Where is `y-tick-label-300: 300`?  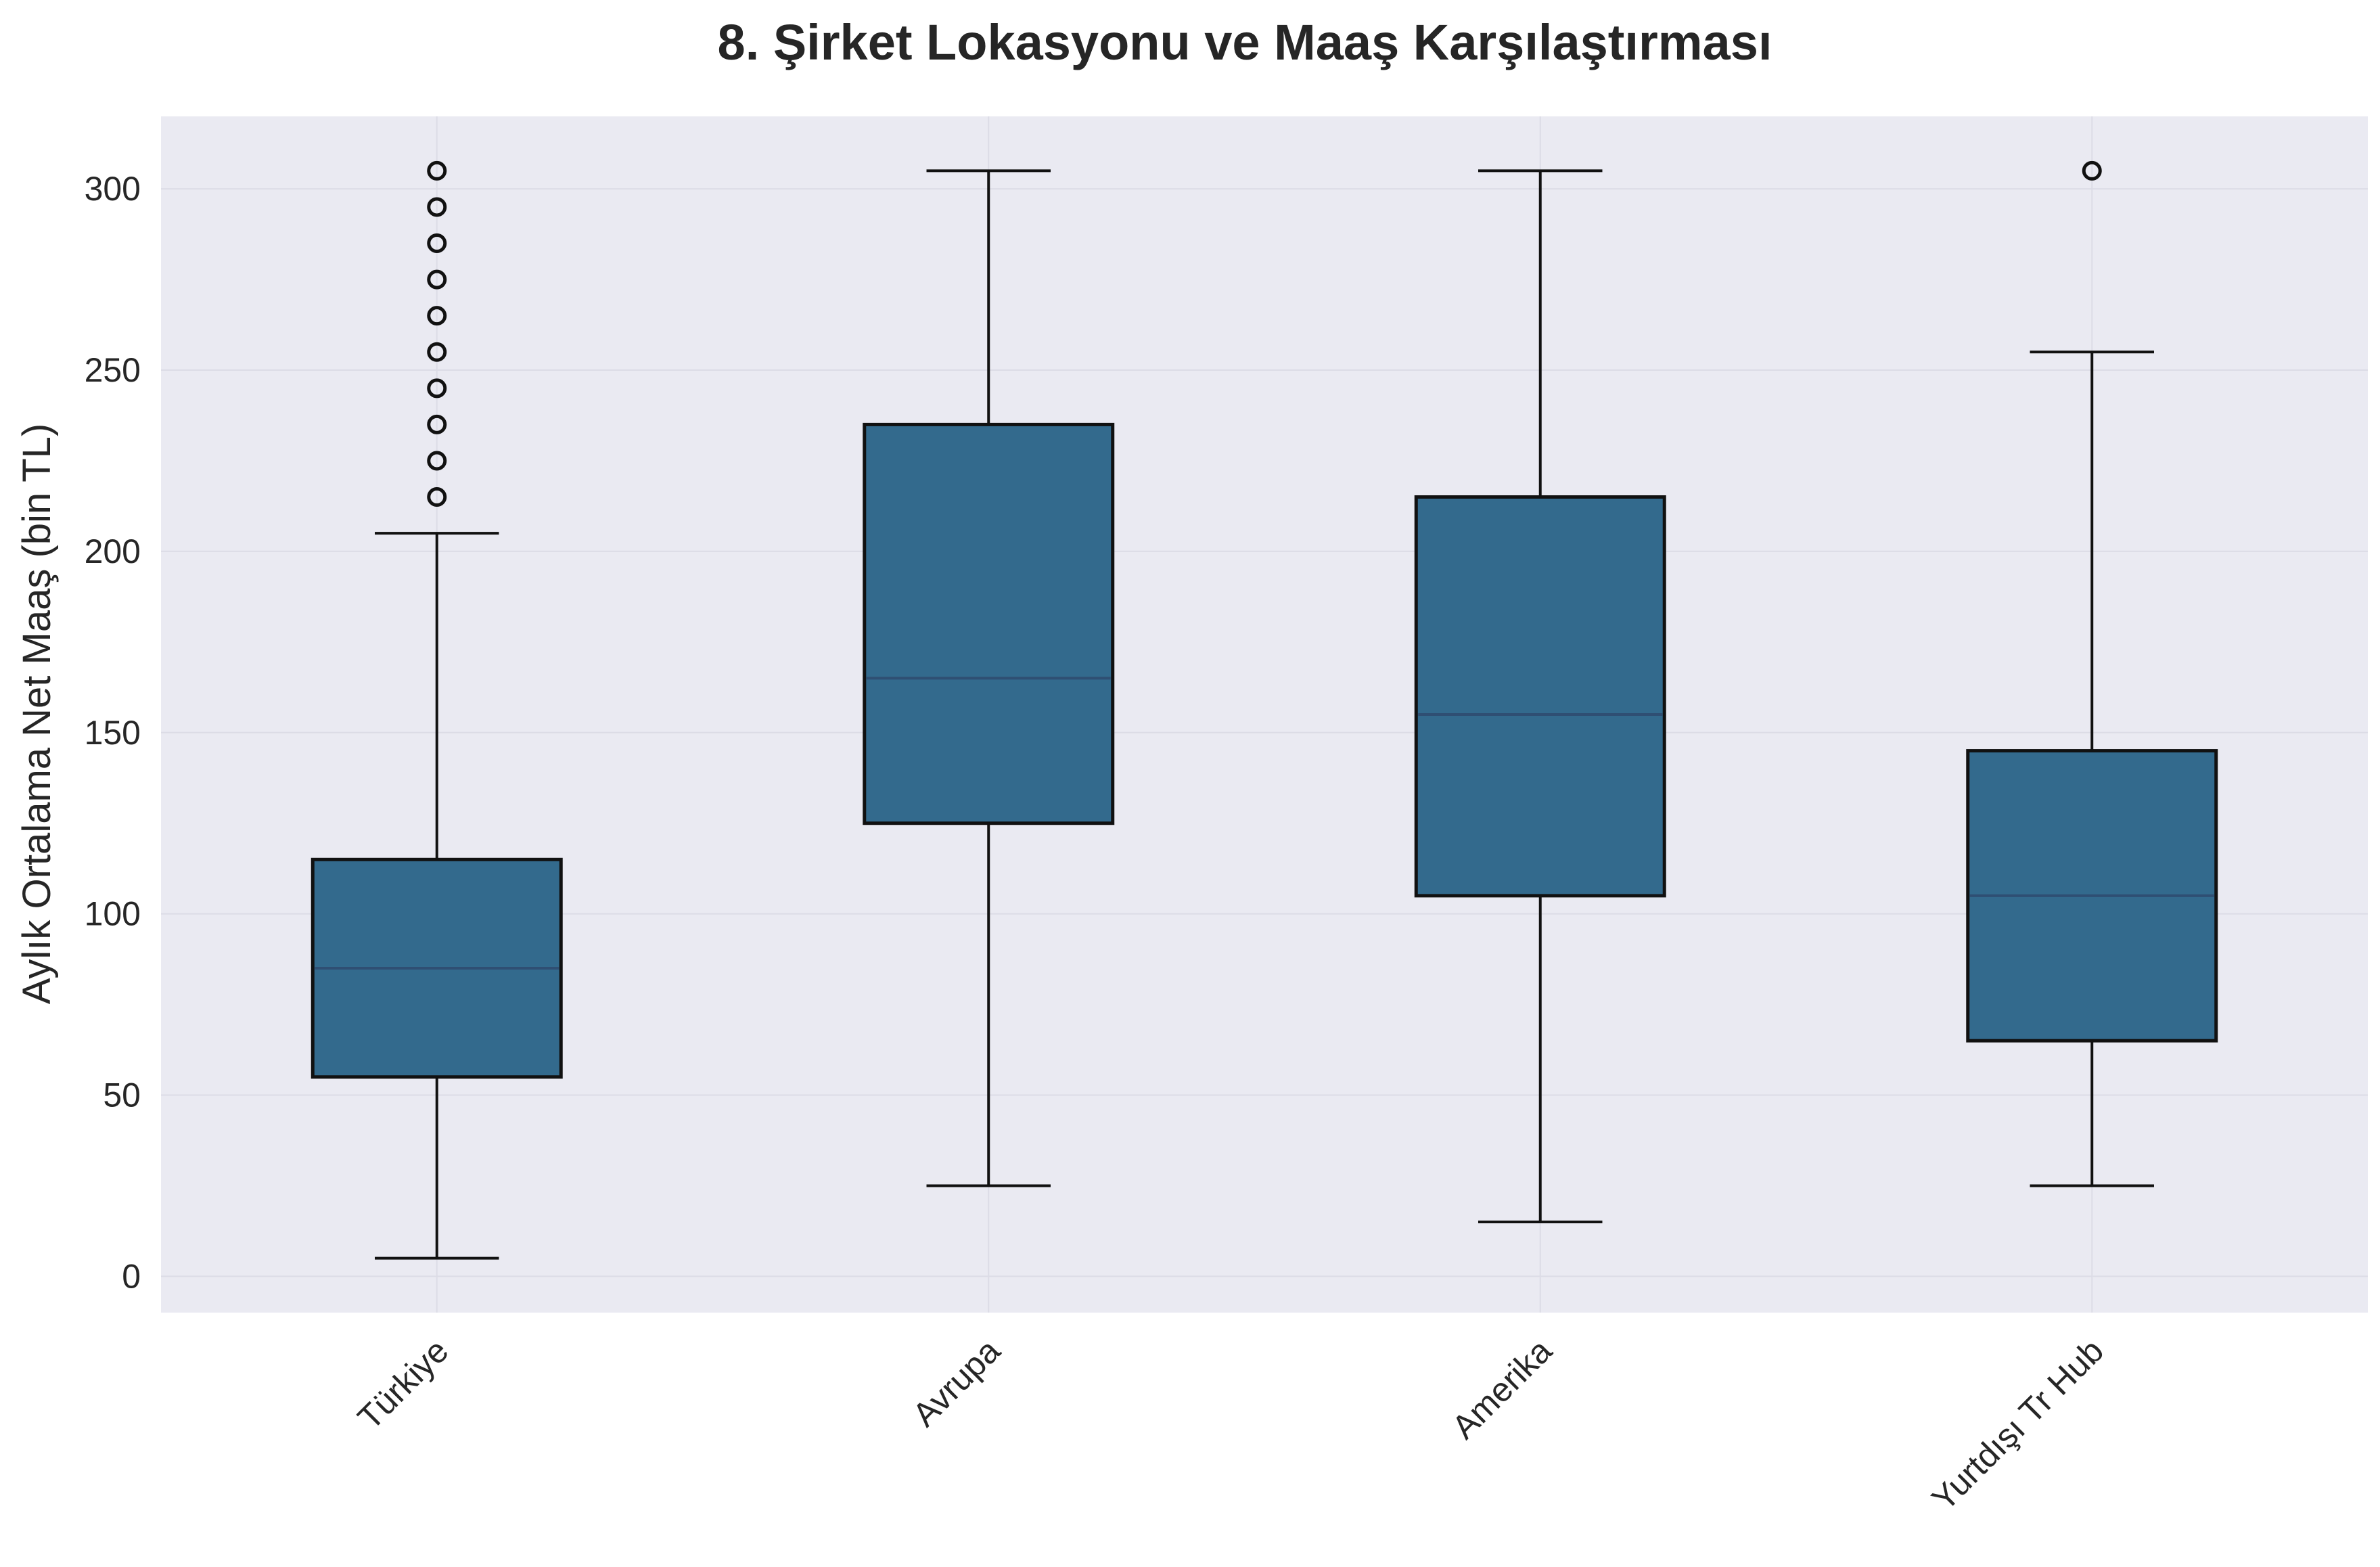
y-tick-label-300: 300 is located at coordinates (113, 189).